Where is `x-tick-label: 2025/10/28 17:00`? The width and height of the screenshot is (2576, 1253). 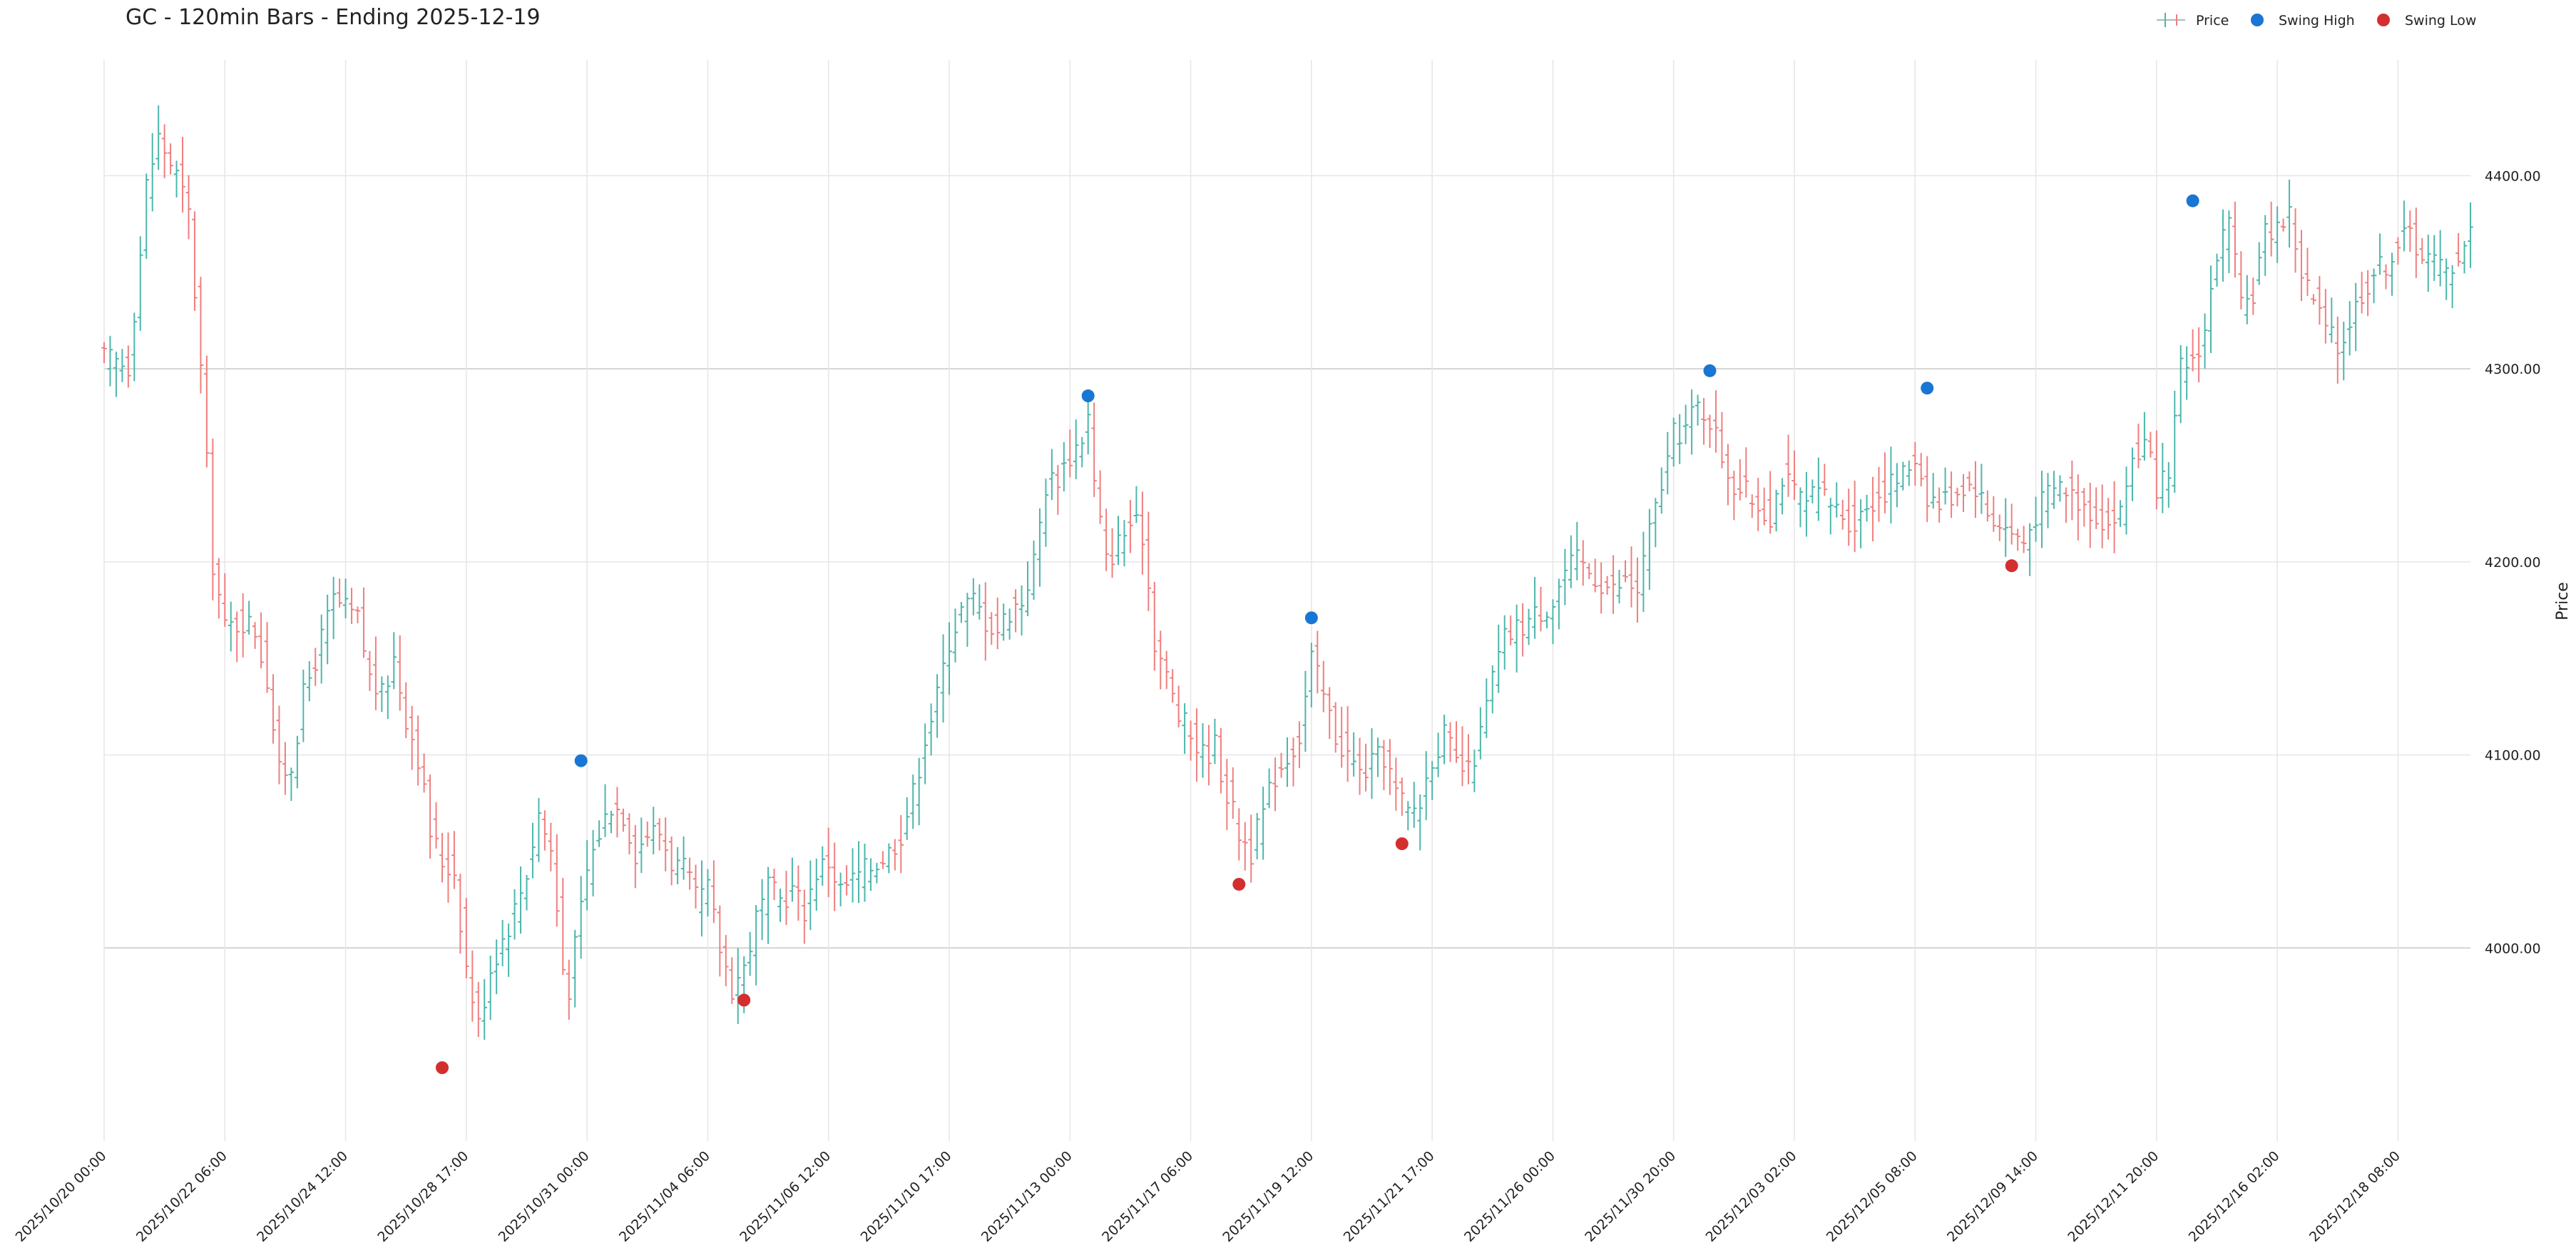 x-tick-label: 2025/10/28 17:00 is located at coordinates (423, 1197).